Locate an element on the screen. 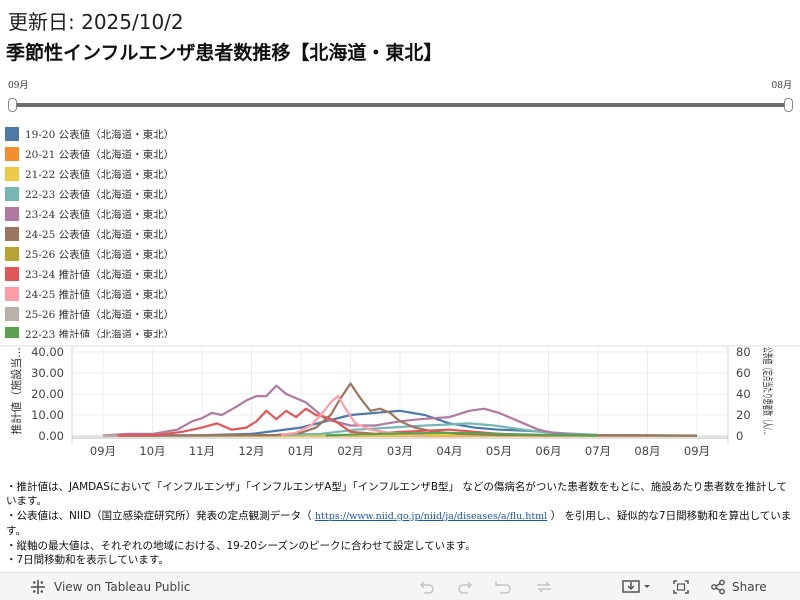 The image size is (800, 600). x-tick-label: 05月 is located at coordinates (499, 451).